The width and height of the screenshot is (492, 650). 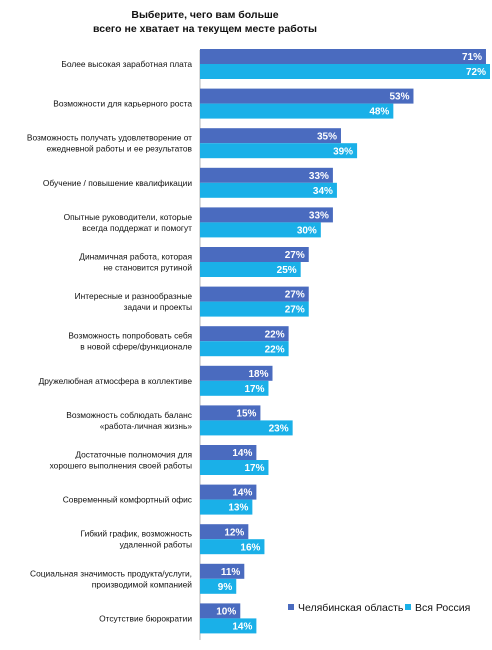 What do you see at coordinates (126, 64) in the screenshot?
I see `category-label: Более высокая заработная плата` at bounding box center [126, 64].